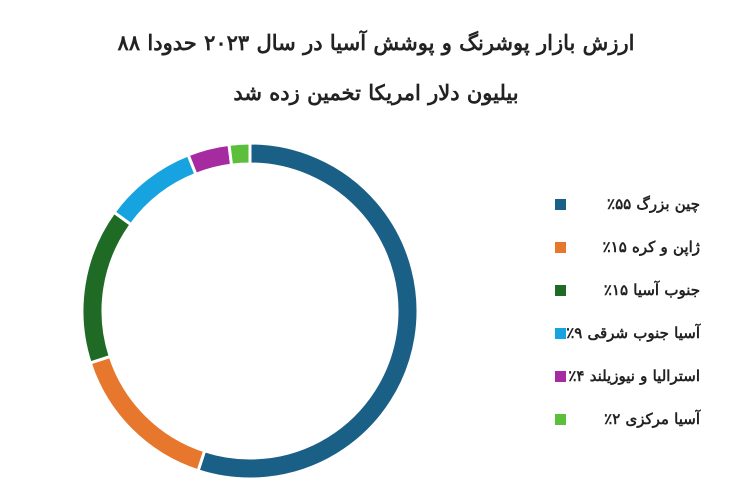 The width and height of the screenshot is (752, 502). Describe the element at coordinates (652, 289) in the screenshot. I see `legend-label: جنوب آسیا ۱۵٪` at that location.